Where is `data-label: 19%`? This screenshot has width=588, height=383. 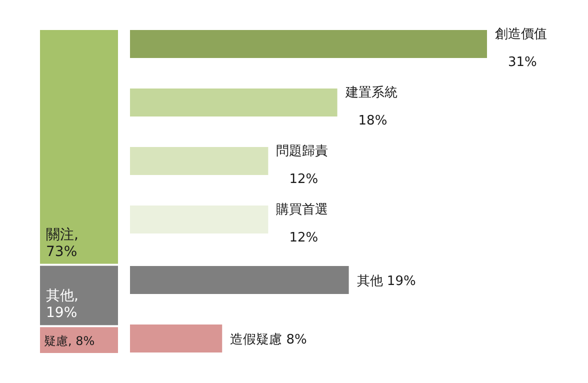
data-label: 19% is located at coordinates (62, 313).